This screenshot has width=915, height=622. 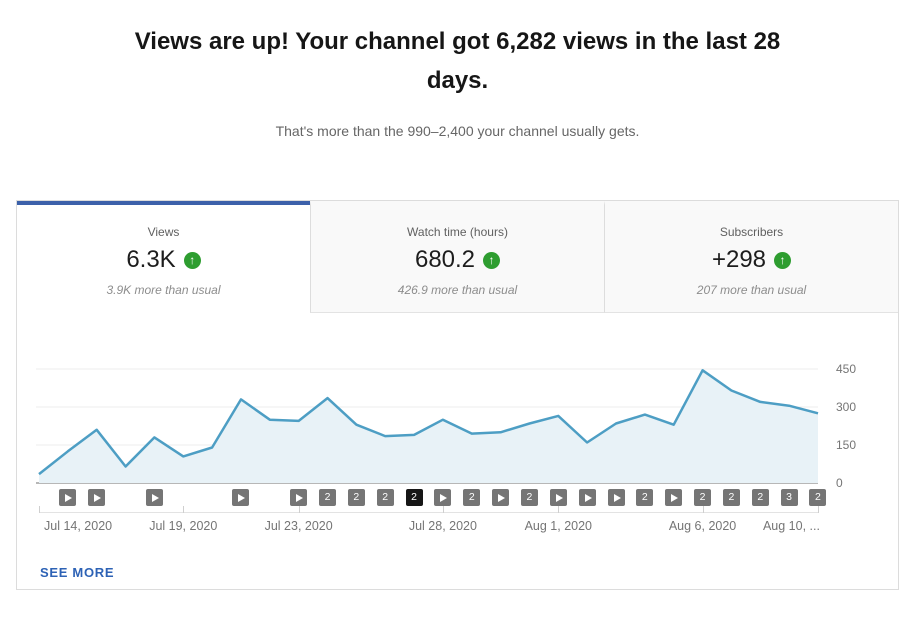 I want to click on x-axis-label: Aug 1, 2020, so click(x=558, y=526).